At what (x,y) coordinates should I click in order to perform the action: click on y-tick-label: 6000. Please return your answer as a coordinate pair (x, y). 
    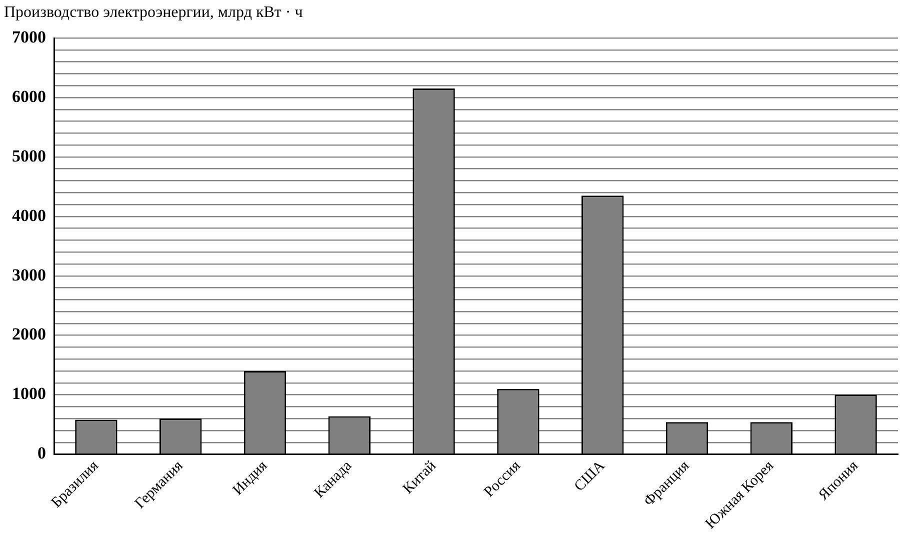
    Looking at the image, I should click on (29, 96).